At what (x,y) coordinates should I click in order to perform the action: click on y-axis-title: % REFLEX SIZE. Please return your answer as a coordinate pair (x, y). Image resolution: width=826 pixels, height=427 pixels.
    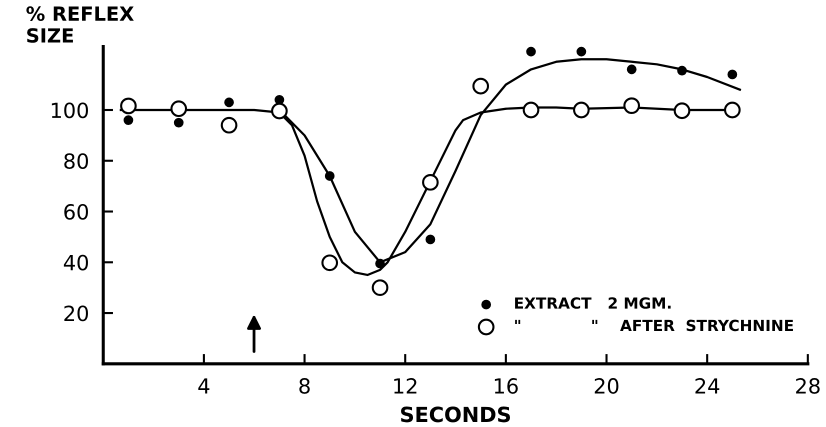
    Looking at the image, I should click on (80, 24).